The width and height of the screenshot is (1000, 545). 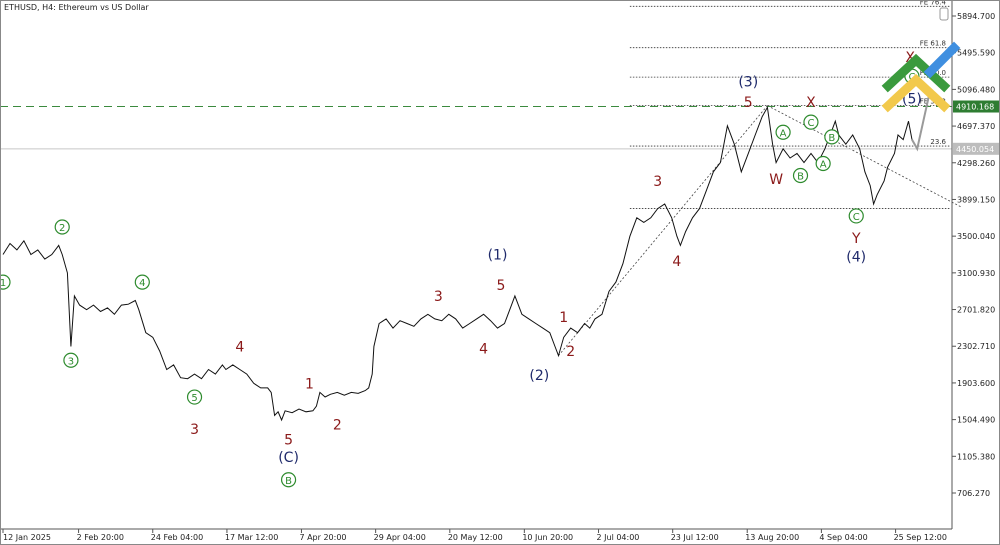 I want to click on price-tag-label: 4910.168, so click(x=975, y=107).